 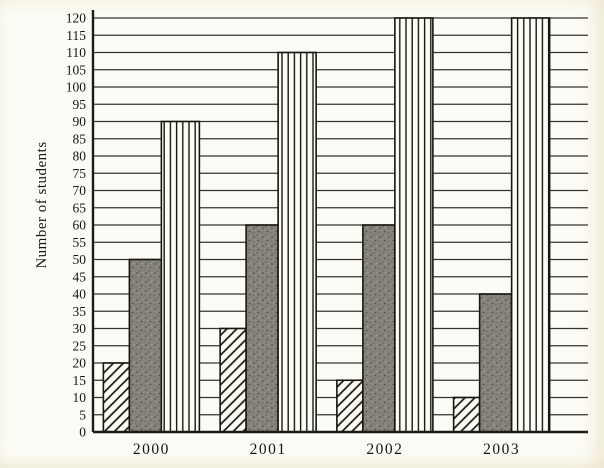 I want to click on bar-striped-2000, so click(x=180, y=276).